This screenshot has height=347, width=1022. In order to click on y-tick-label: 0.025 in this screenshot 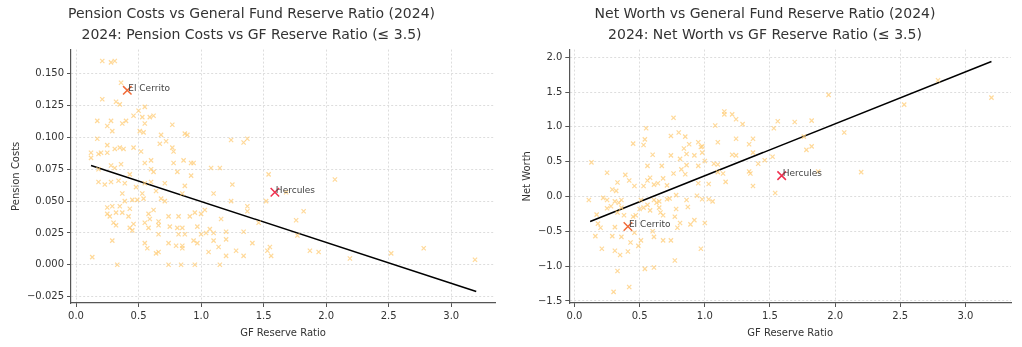, I will do `click(50, 232)`.